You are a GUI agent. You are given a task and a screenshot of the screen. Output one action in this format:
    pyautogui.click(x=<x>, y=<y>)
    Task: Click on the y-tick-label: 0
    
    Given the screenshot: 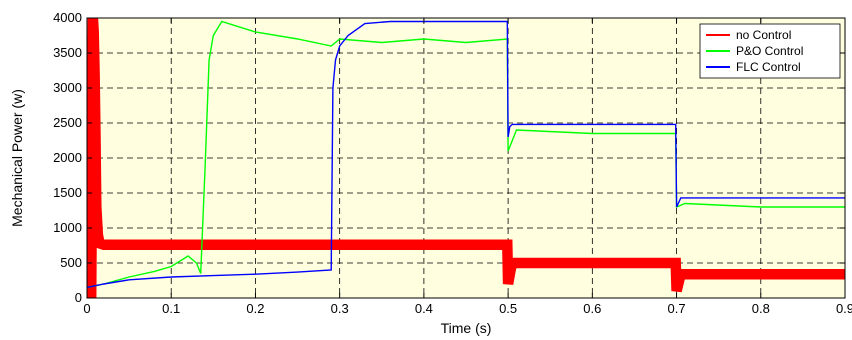 What is the action you would take?
    pyautogui.click(x=78, y=297)
    